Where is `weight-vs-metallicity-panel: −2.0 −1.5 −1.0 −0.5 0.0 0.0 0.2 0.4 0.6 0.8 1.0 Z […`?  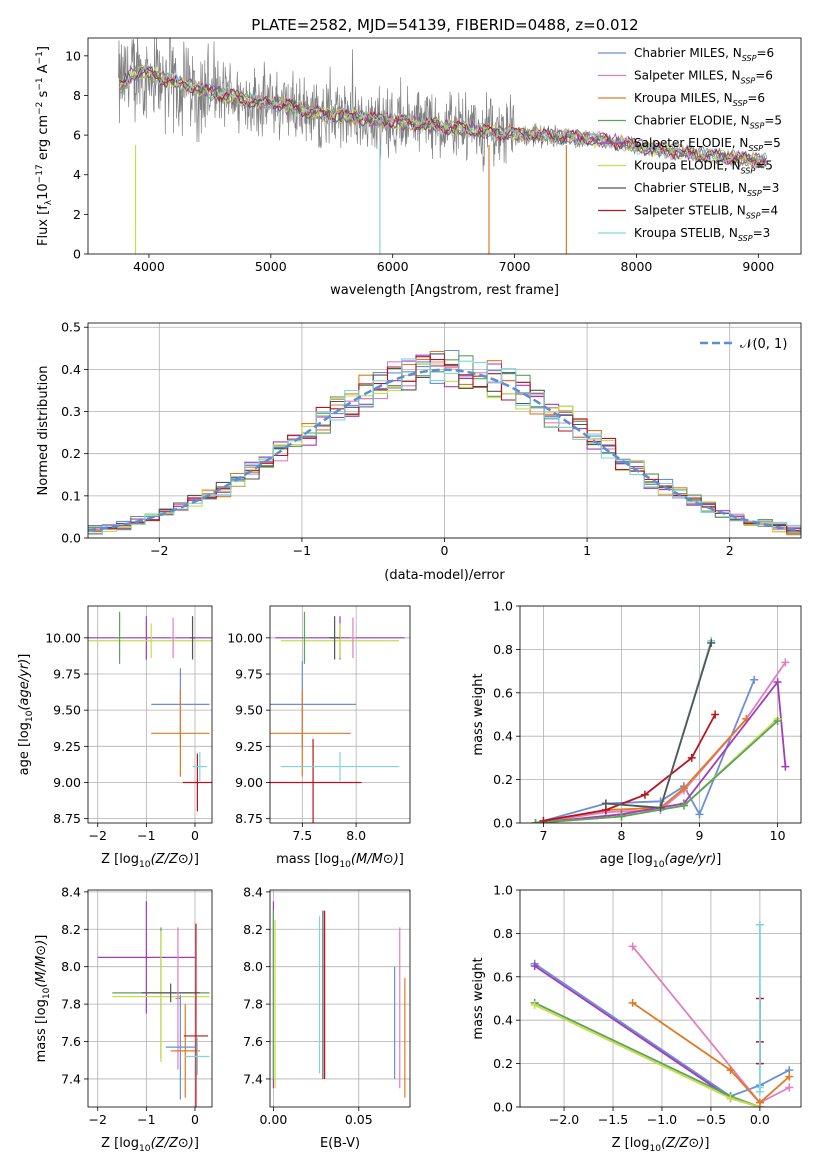 weight-vs-metallicity-panel: −2.0 −1.5 −1.0 −0.5 0.0 0.0 0.2 0.4 0.6 0.8 1.0 Z [… is located at coordinates (636, 1018).